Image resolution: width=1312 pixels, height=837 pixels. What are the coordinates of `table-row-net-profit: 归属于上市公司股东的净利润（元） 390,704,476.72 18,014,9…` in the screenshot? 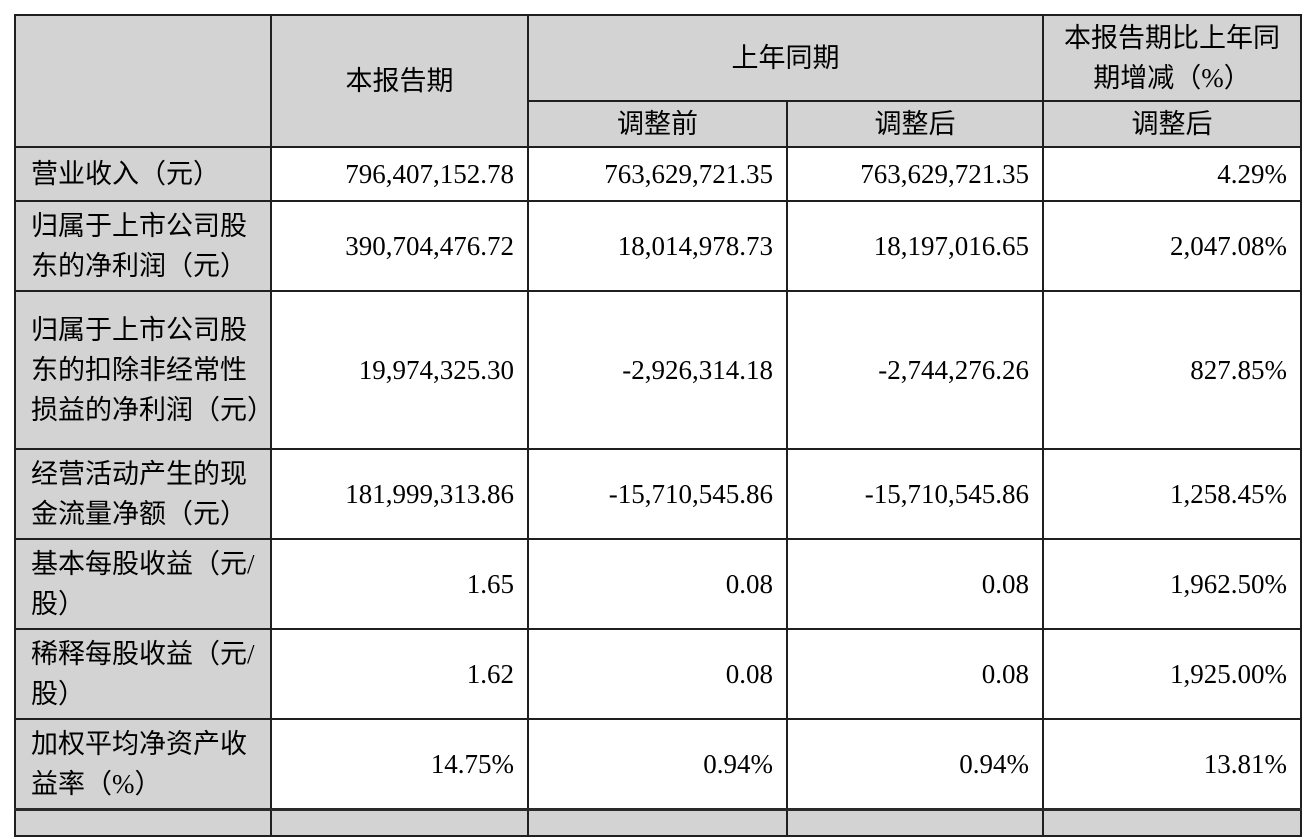 It's located at (658, 246).